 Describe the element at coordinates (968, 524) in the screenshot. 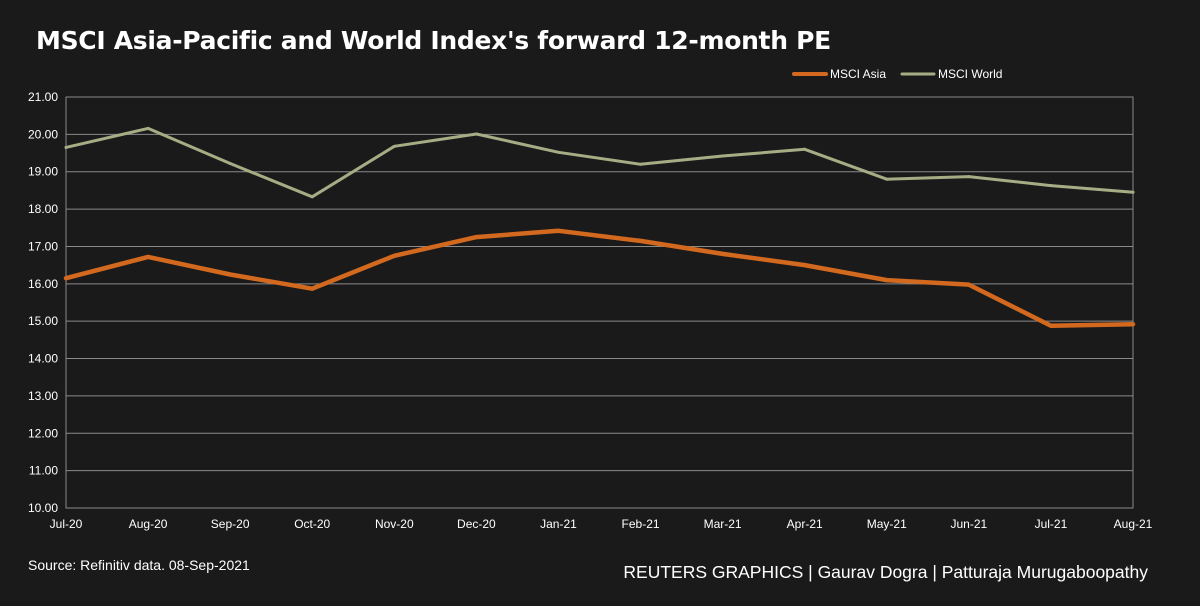

I see `x-tick-label: Jun-21` at that location.